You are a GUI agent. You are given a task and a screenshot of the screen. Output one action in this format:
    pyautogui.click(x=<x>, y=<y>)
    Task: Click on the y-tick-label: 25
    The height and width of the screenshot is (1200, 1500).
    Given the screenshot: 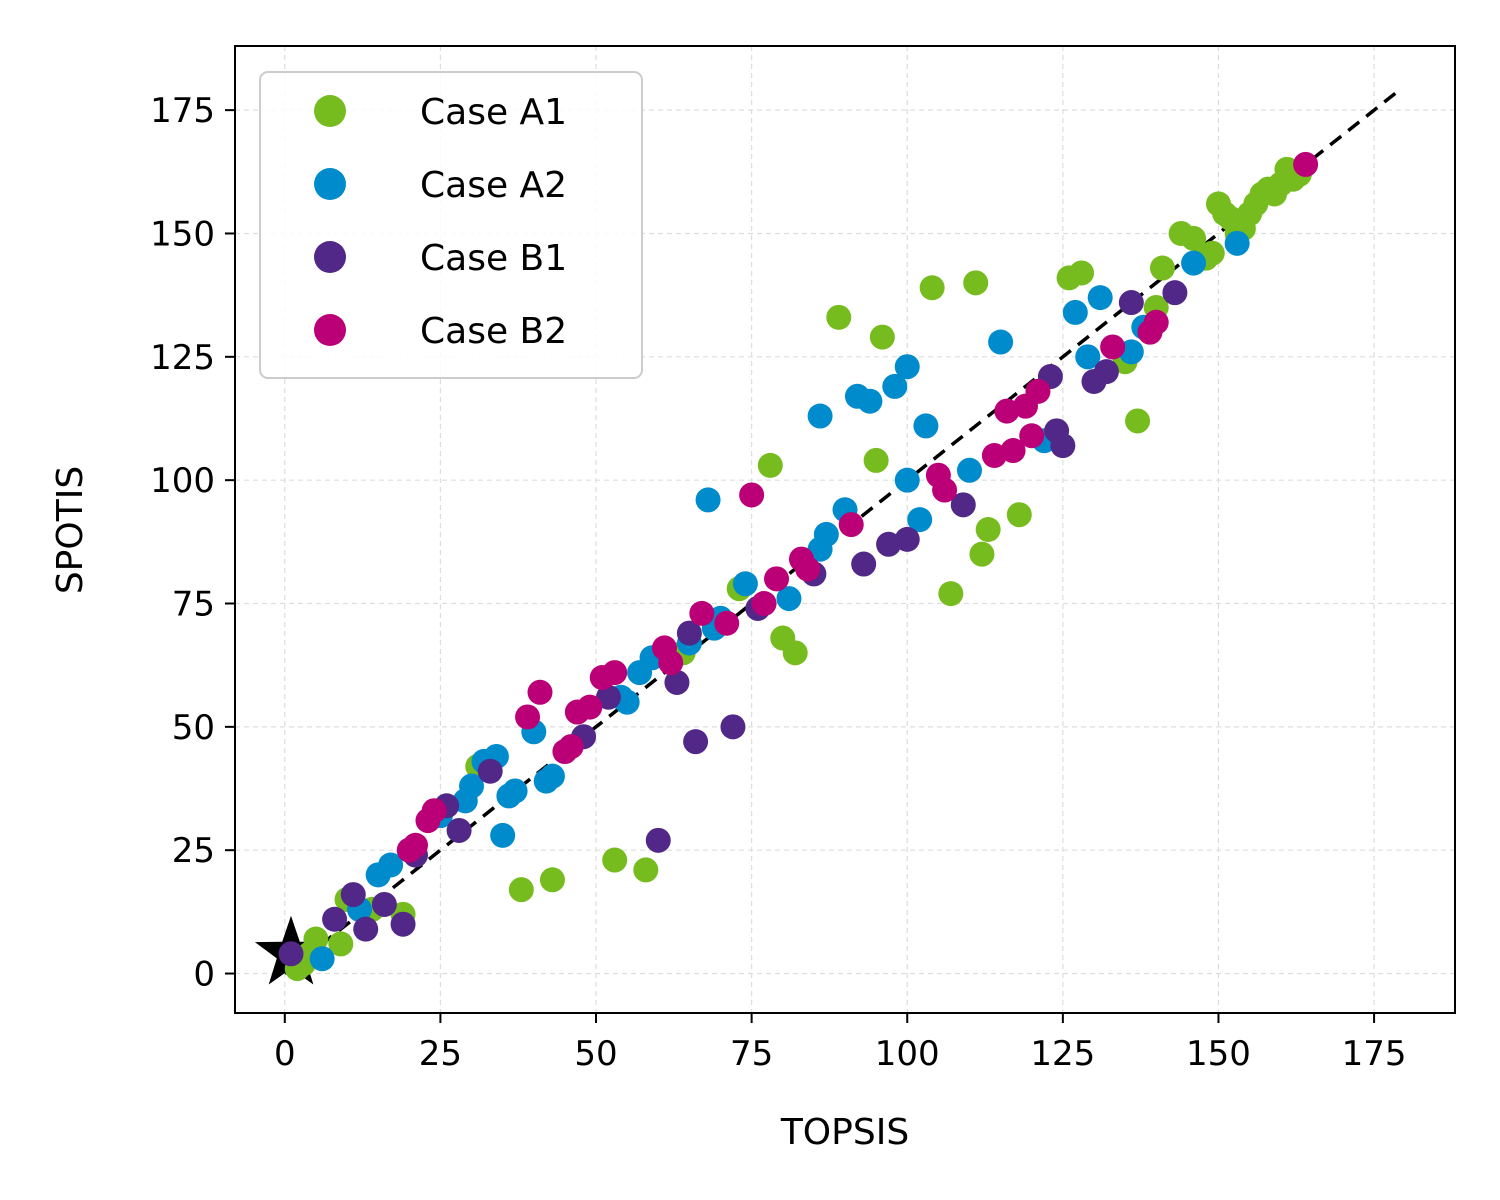 What is the action you would take?
    pyautogui.click(x=193, y=851)
    